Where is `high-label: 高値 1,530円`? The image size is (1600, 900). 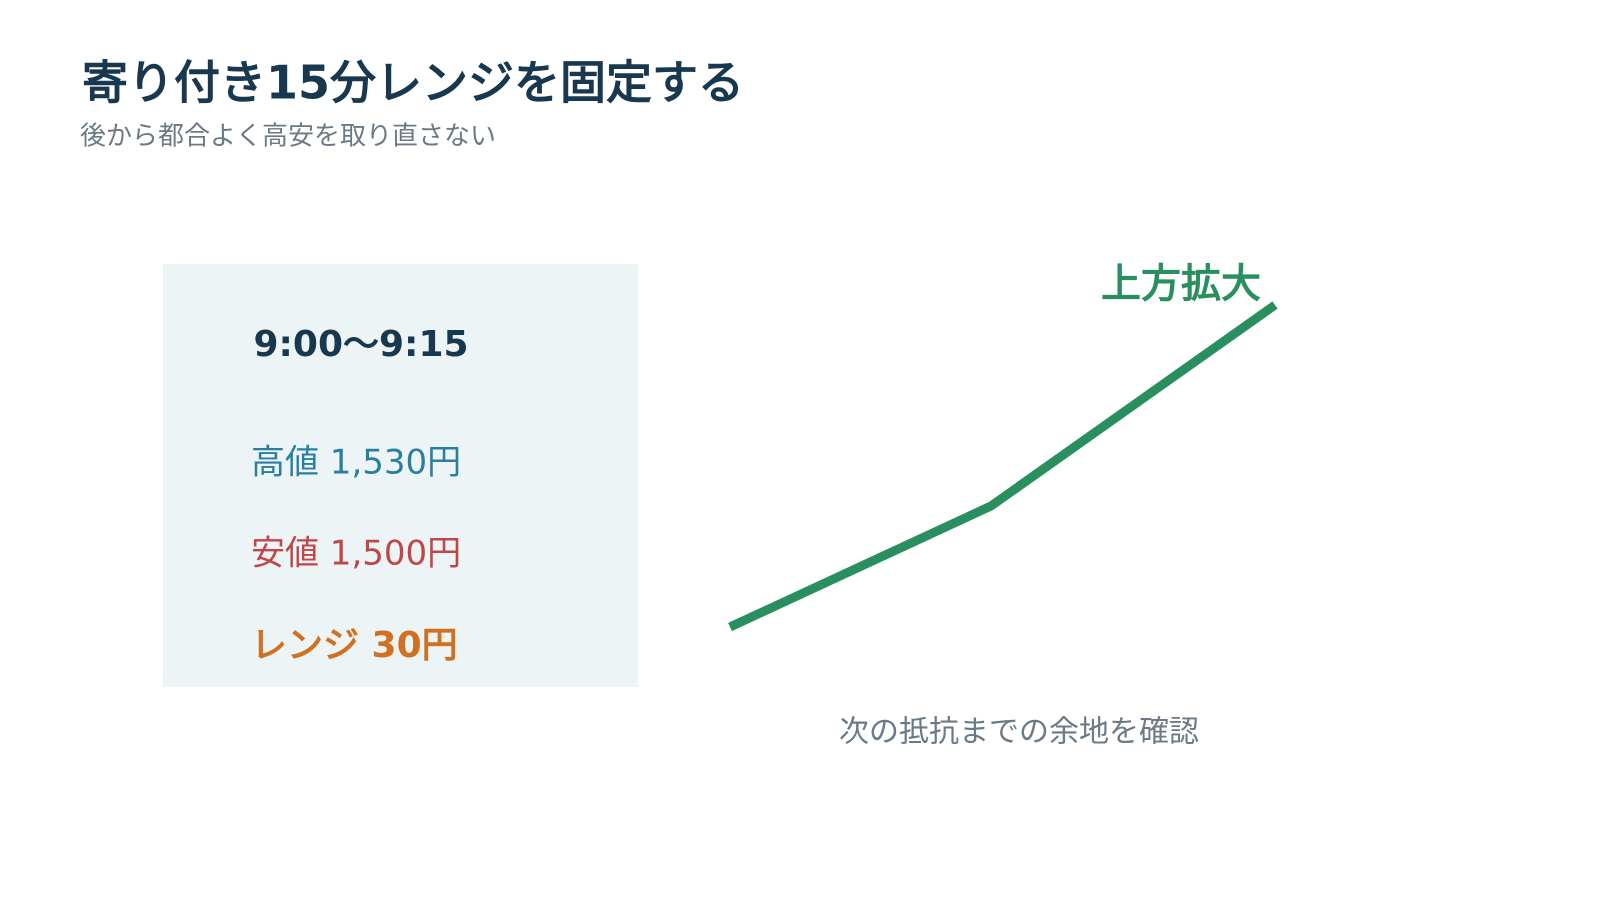 high-label: 高値 1,530円 is located at coordinates (356, 463).